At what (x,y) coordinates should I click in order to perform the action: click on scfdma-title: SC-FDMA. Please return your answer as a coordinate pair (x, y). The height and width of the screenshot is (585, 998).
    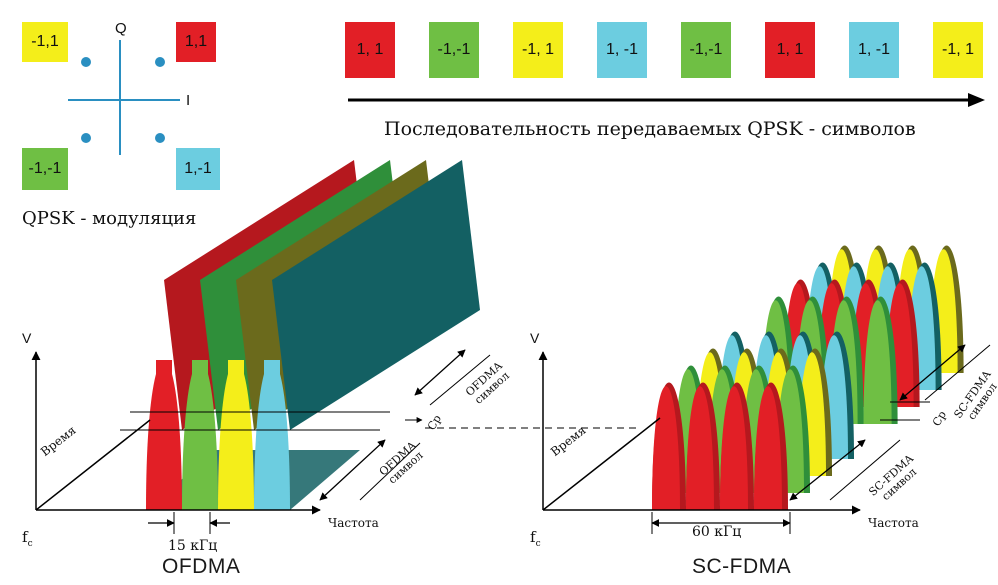
    Looking at the image, I should click on (742, 566).